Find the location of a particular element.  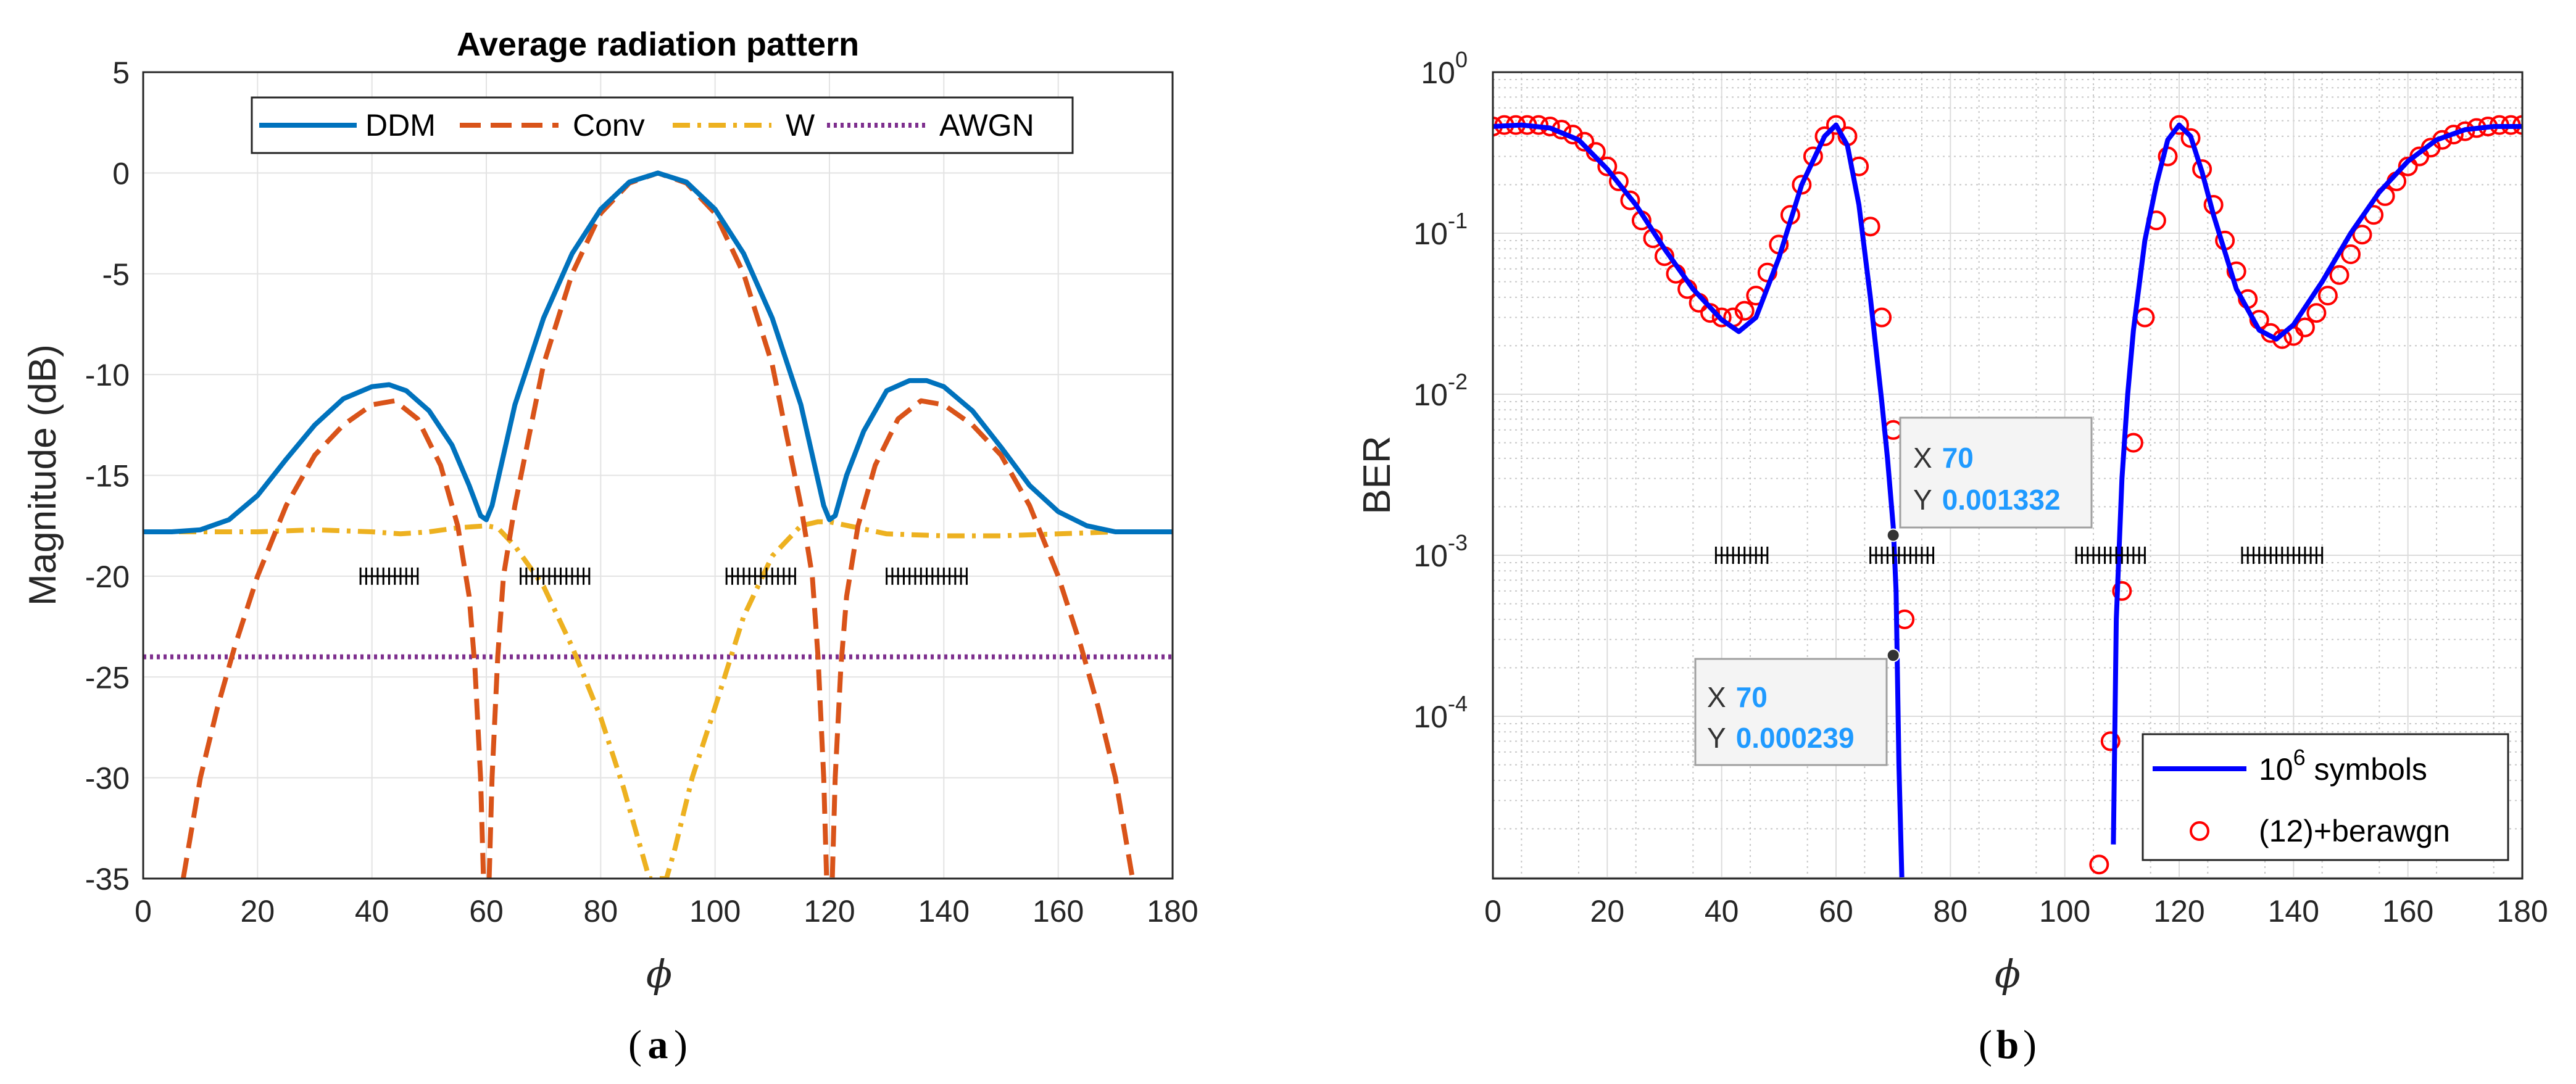

panel-a-x-tick-labels: 0 20 40 60 80 100 120 140 160 180 is located at coordinates (667, 911).